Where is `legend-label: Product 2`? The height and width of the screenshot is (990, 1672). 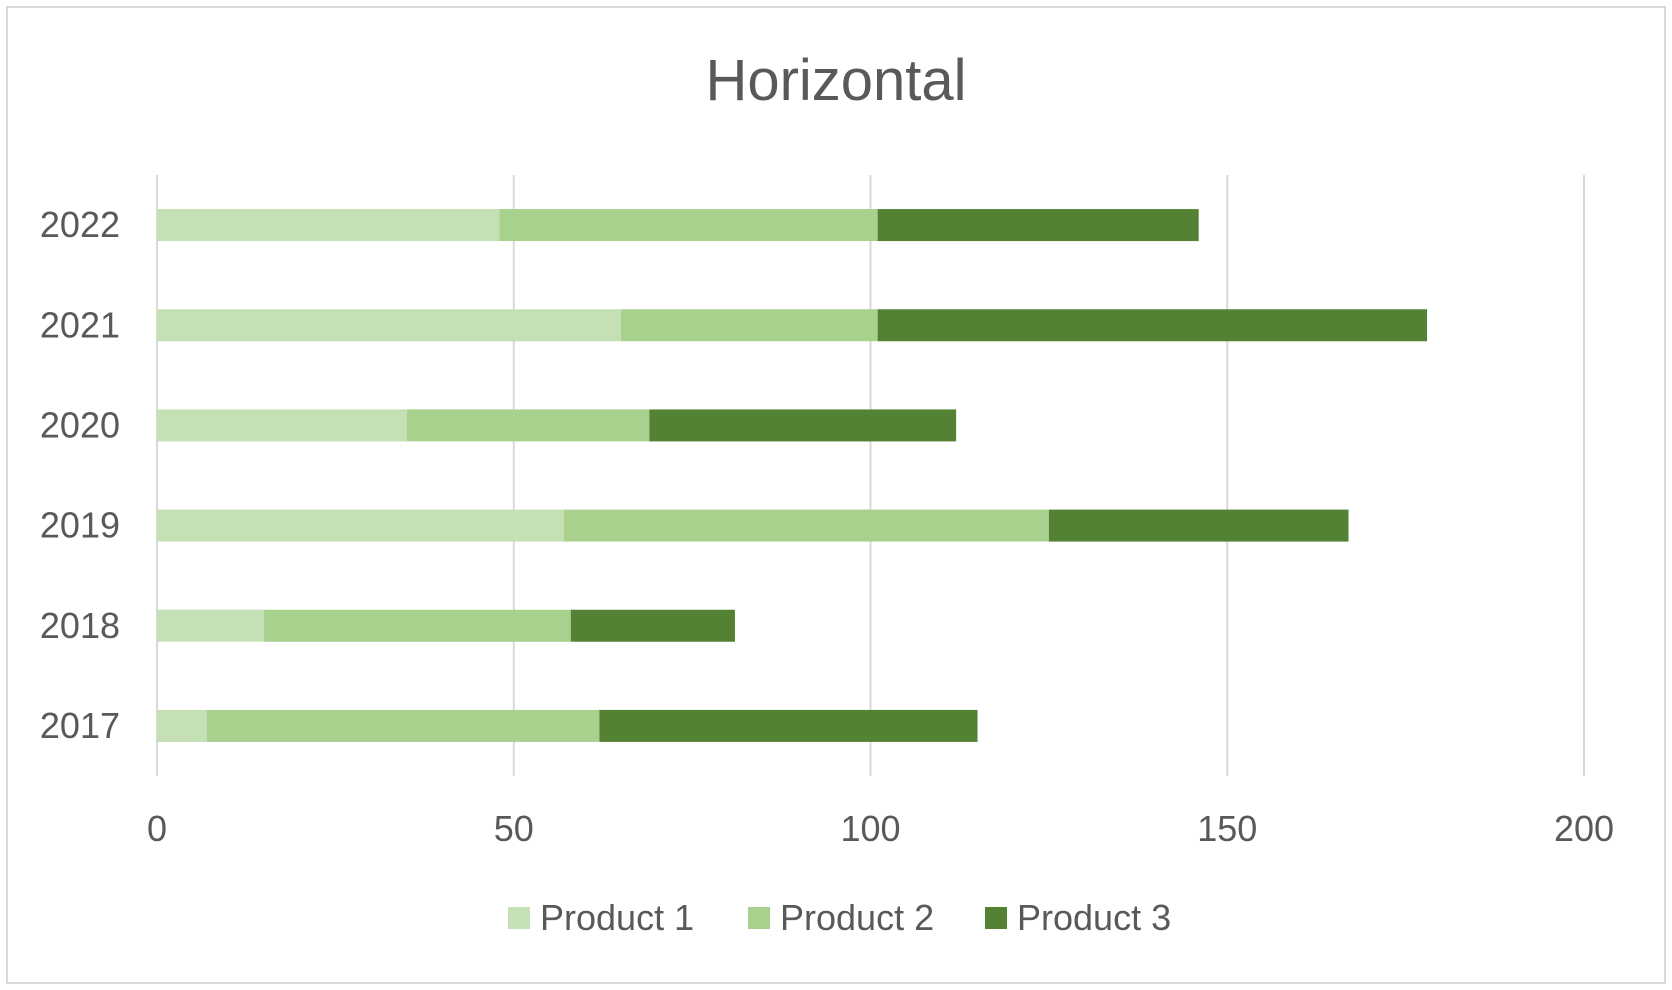 legend-label: Product 2 is located at coordinates (857, 917).